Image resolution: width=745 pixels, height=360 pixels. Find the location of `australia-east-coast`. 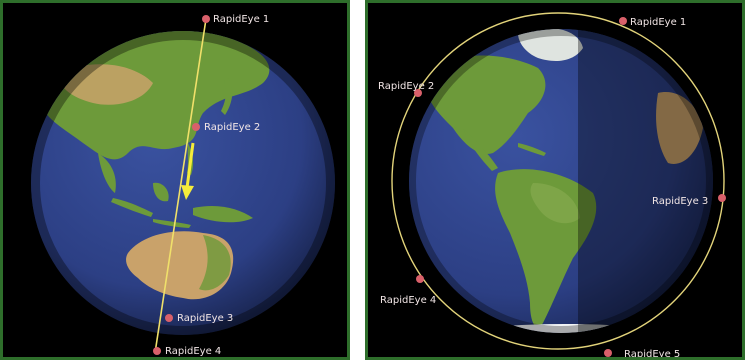

australia-east-coast is located at coordinates (215, 263).